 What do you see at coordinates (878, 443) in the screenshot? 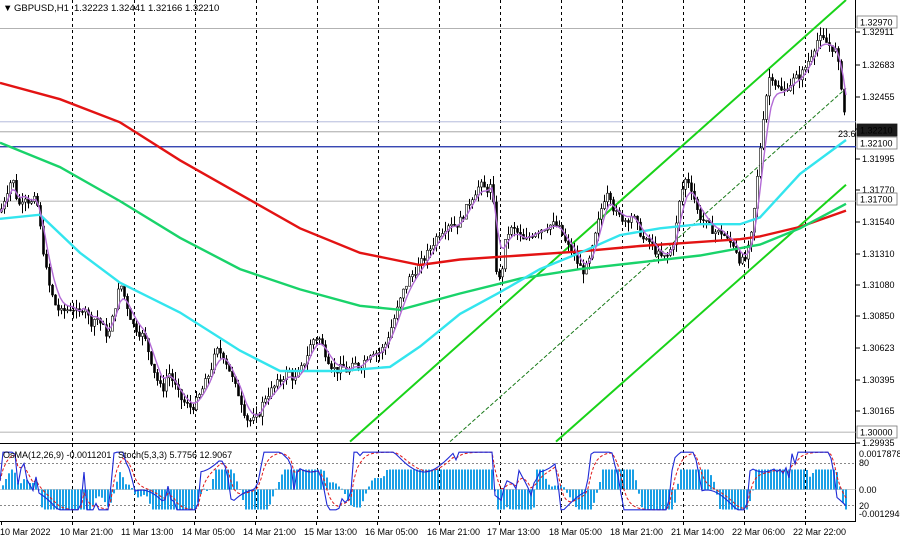
I see `price-tick-label: 1.29935` at bounding box center [878, 443].